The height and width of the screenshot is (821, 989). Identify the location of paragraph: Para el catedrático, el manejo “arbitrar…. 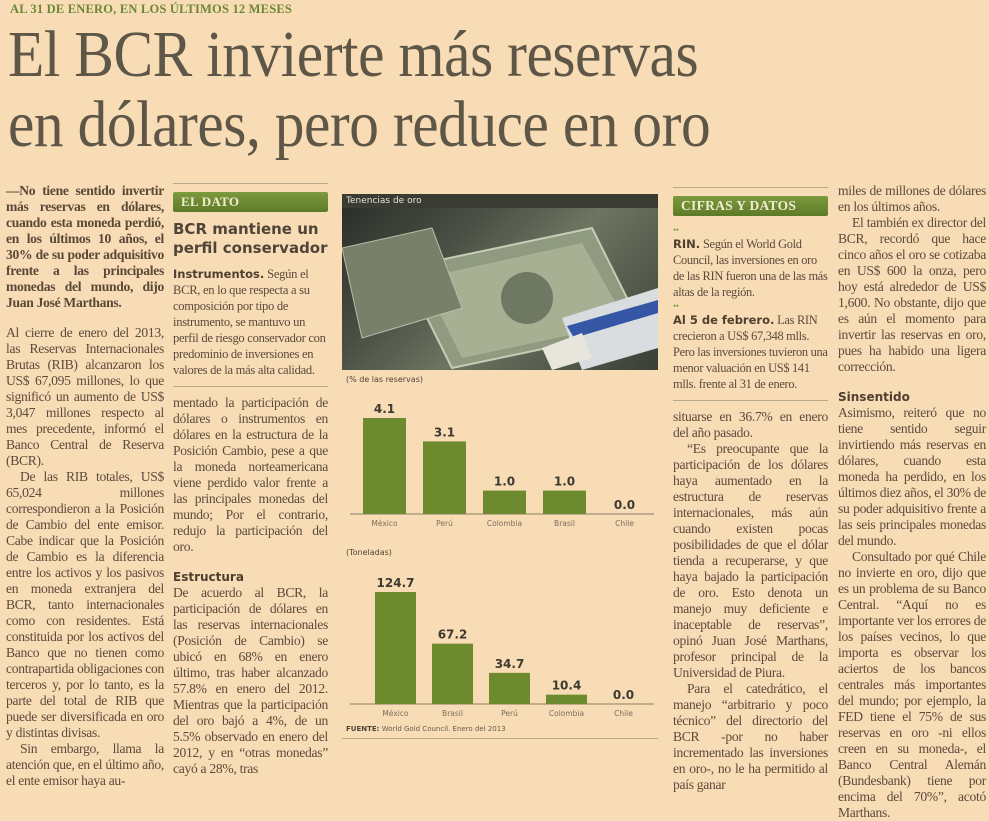
(750, 736).